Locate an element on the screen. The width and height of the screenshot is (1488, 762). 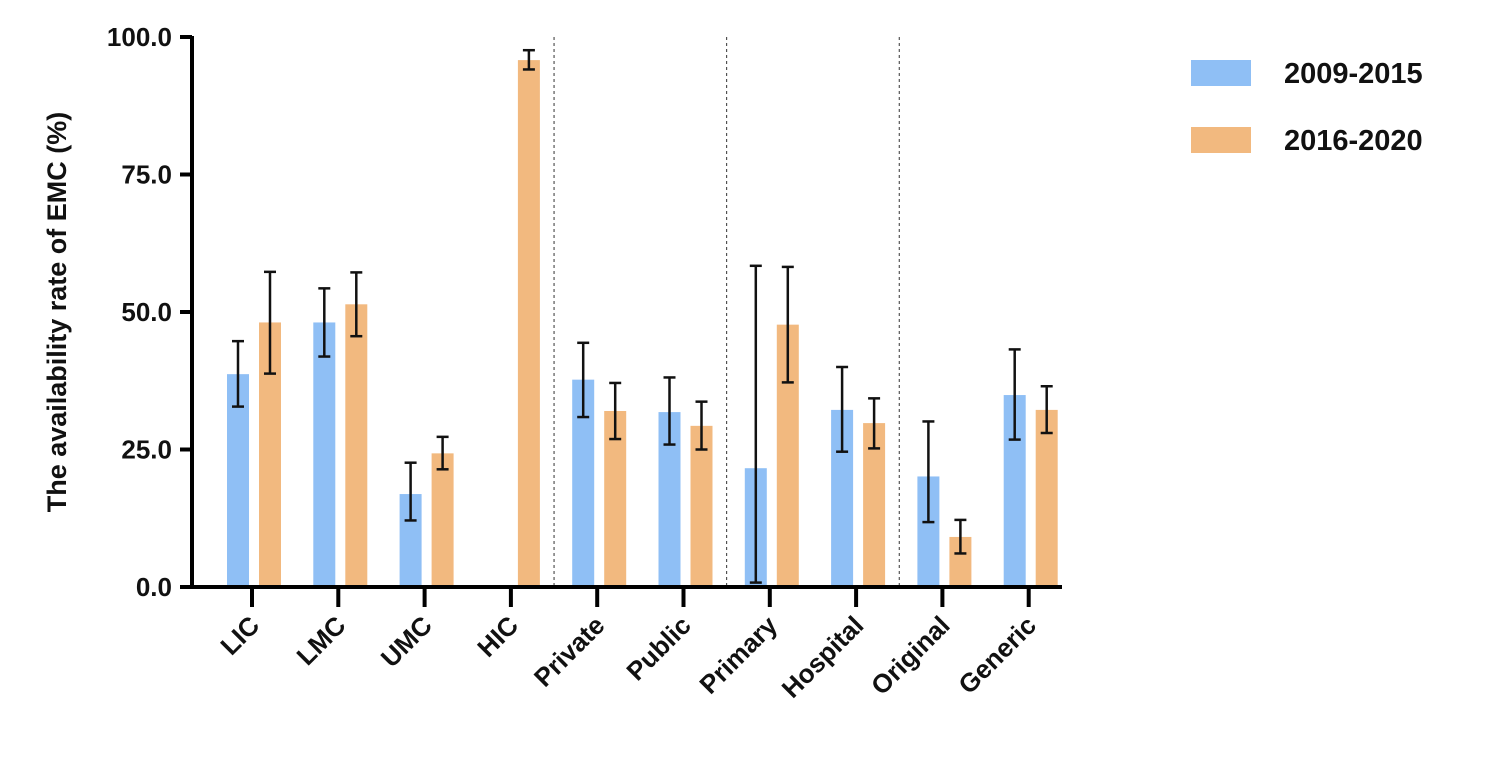
bar-2016-2020-LIC is located at coordinates (270, 454).